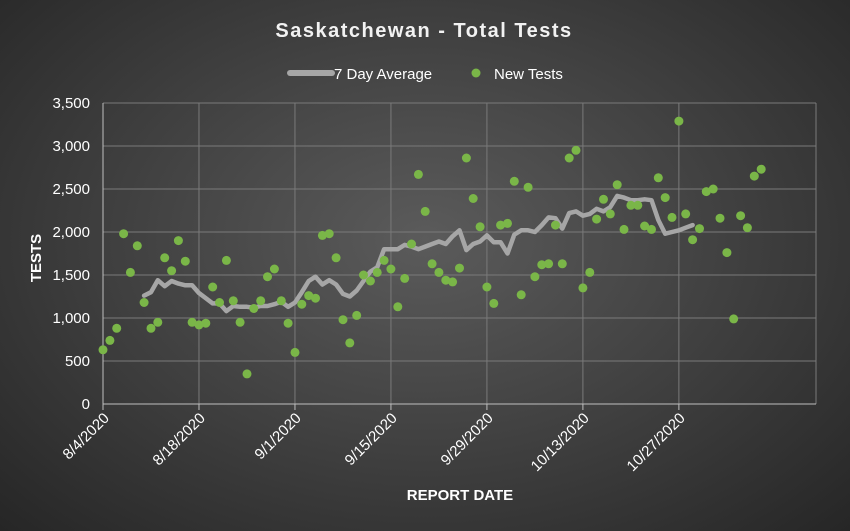 Image resolution: width=850 pixels, height=531 pixels. What do you see at coordinates (277, 436) in the screenshot?
I see `x-tick-label: 9/1/2020` at bounding box center [277, 436].